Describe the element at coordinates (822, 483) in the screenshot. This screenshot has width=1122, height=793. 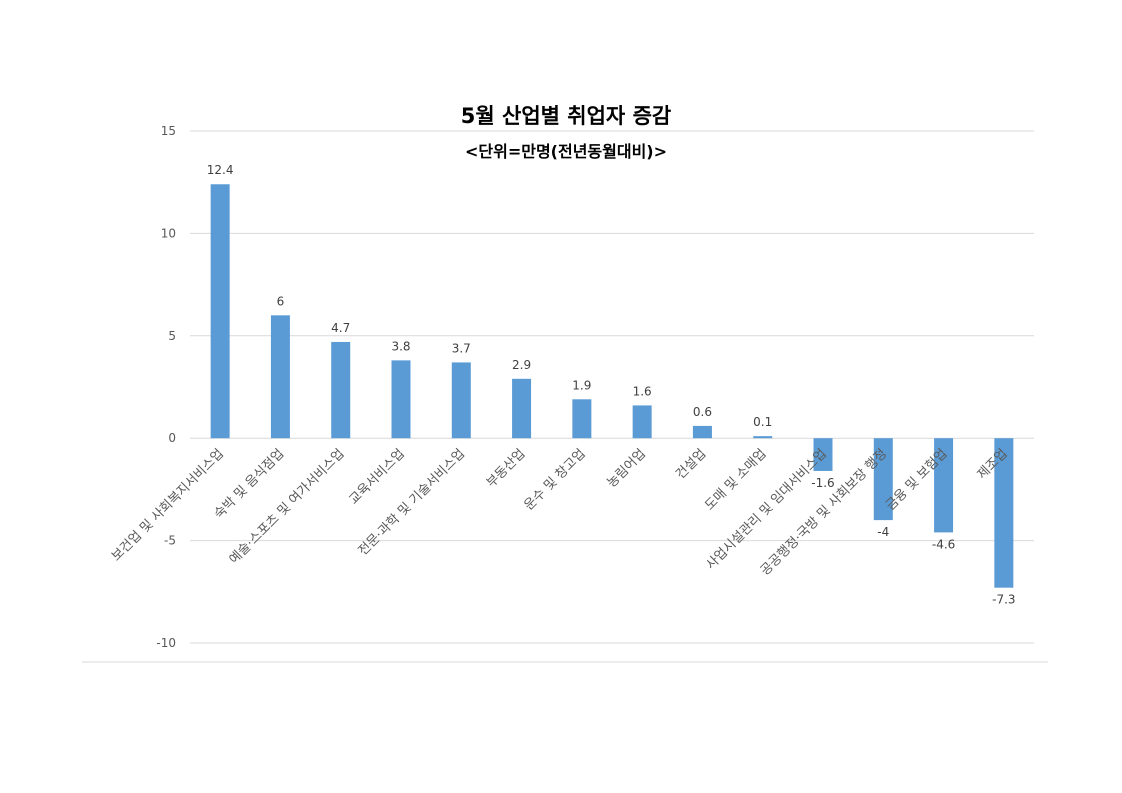
I see `data-label: -1.6` at that location.